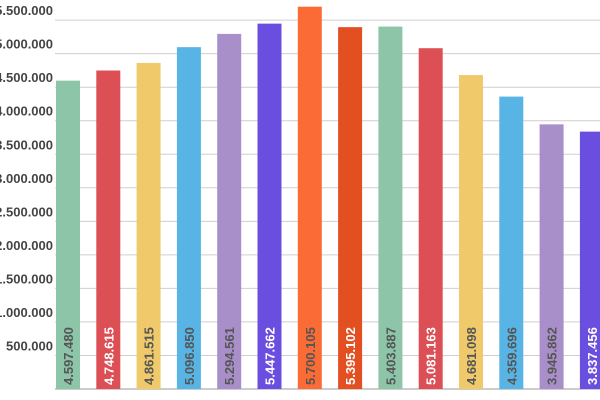  I want to click on value-label: 4.597.480, so click(68, 356).